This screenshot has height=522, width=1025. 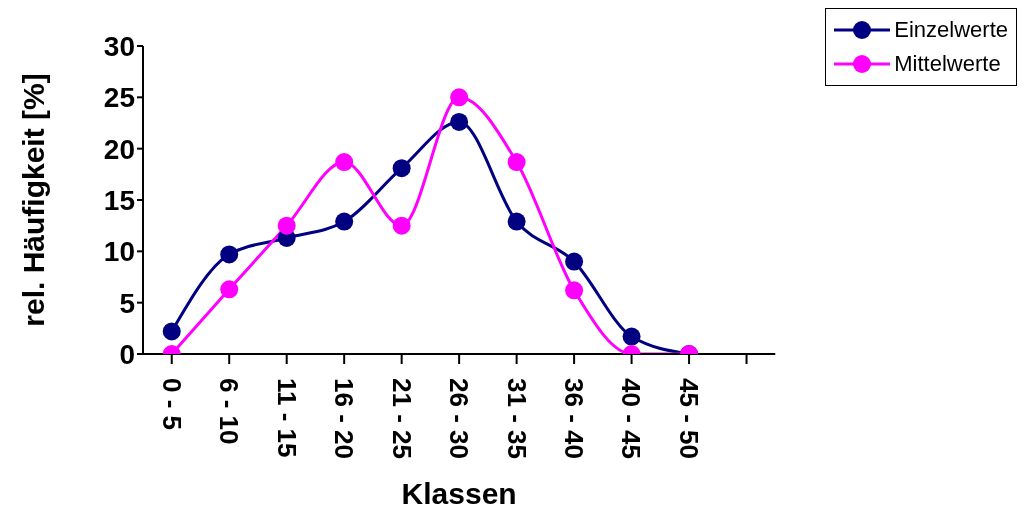 What do you see at coordinates (127, 354) in the screenshot?
I see `y-tick-label: 0` at bounding box center [127, 354].